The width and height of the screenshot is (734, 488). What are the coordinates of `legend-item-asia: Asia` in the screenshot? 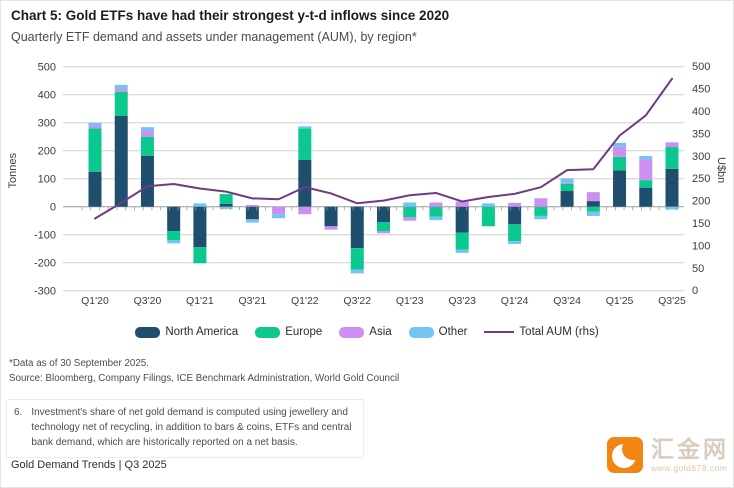 It's located at (365, 332).